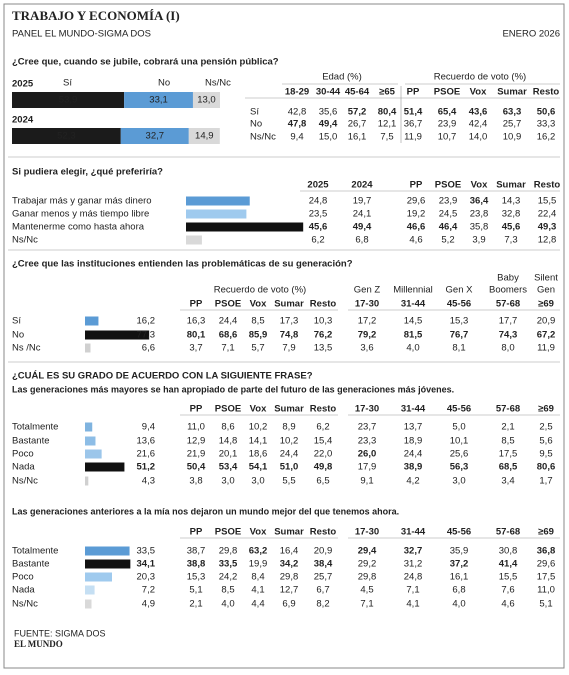 The width and height of the screenshot is (569, 675). What do you see at coordinates (508, 564) in the screenshot?
I see `cell: 41,4` at bounding box center [508, 564].